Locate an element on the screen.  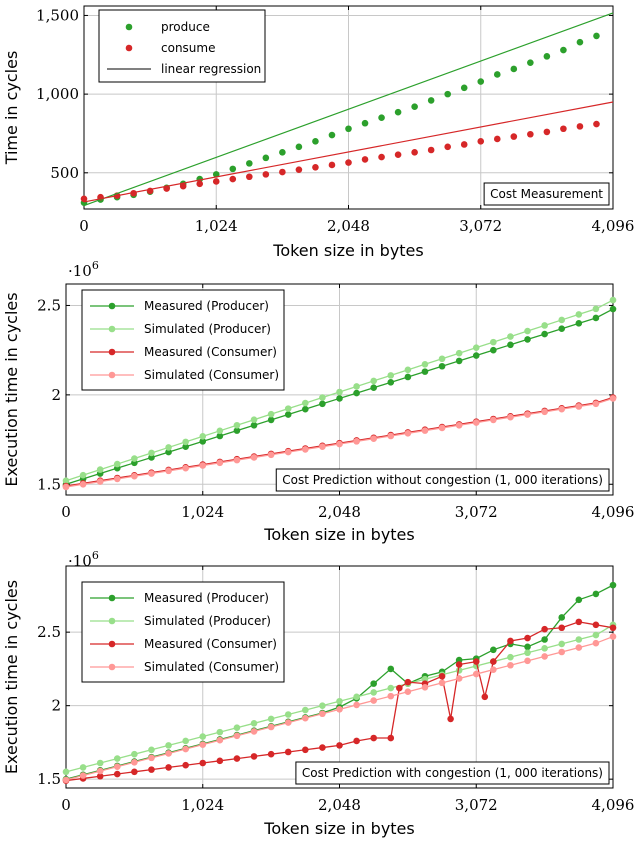
legend-entry: linear regression is located at coordinates (184, 69).